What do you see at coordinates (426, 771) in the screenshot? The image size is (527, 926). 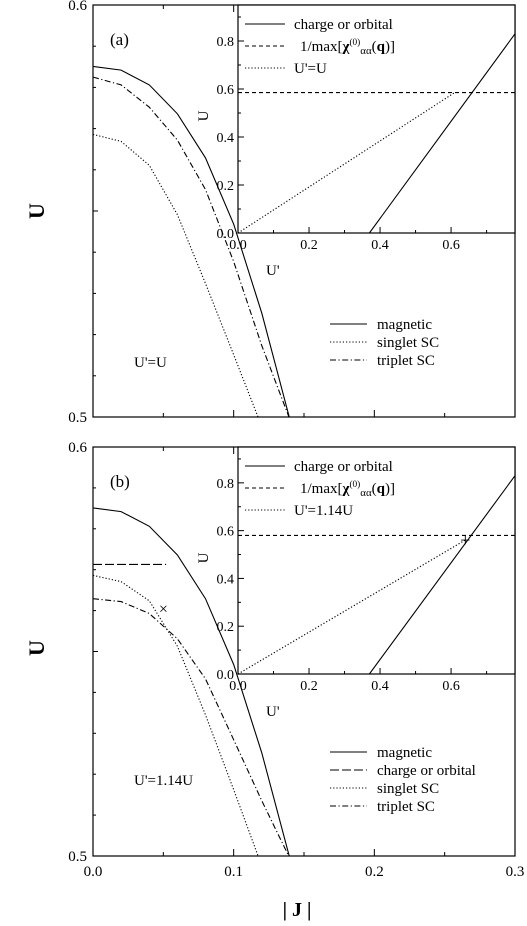 I see `legend-label: charge or orbital` at bounding box center [426, 771].